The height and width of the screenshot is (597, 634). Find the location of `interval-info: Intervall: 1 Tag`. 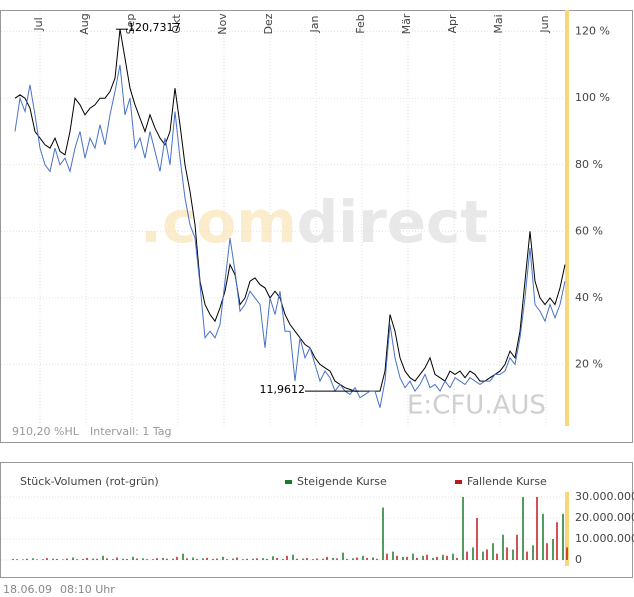

interval-info: Intervall: 1 Tag is located at coordinates (131, 431).